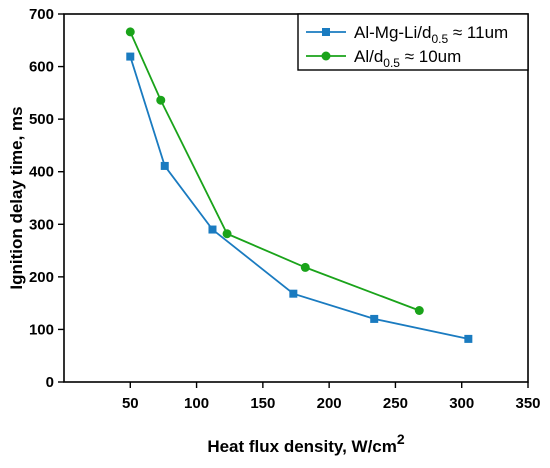  What do you see at coordinates (41, 67) in the screenshot?
I see `y-tick-label: 600` at bounding box center [41, 67].